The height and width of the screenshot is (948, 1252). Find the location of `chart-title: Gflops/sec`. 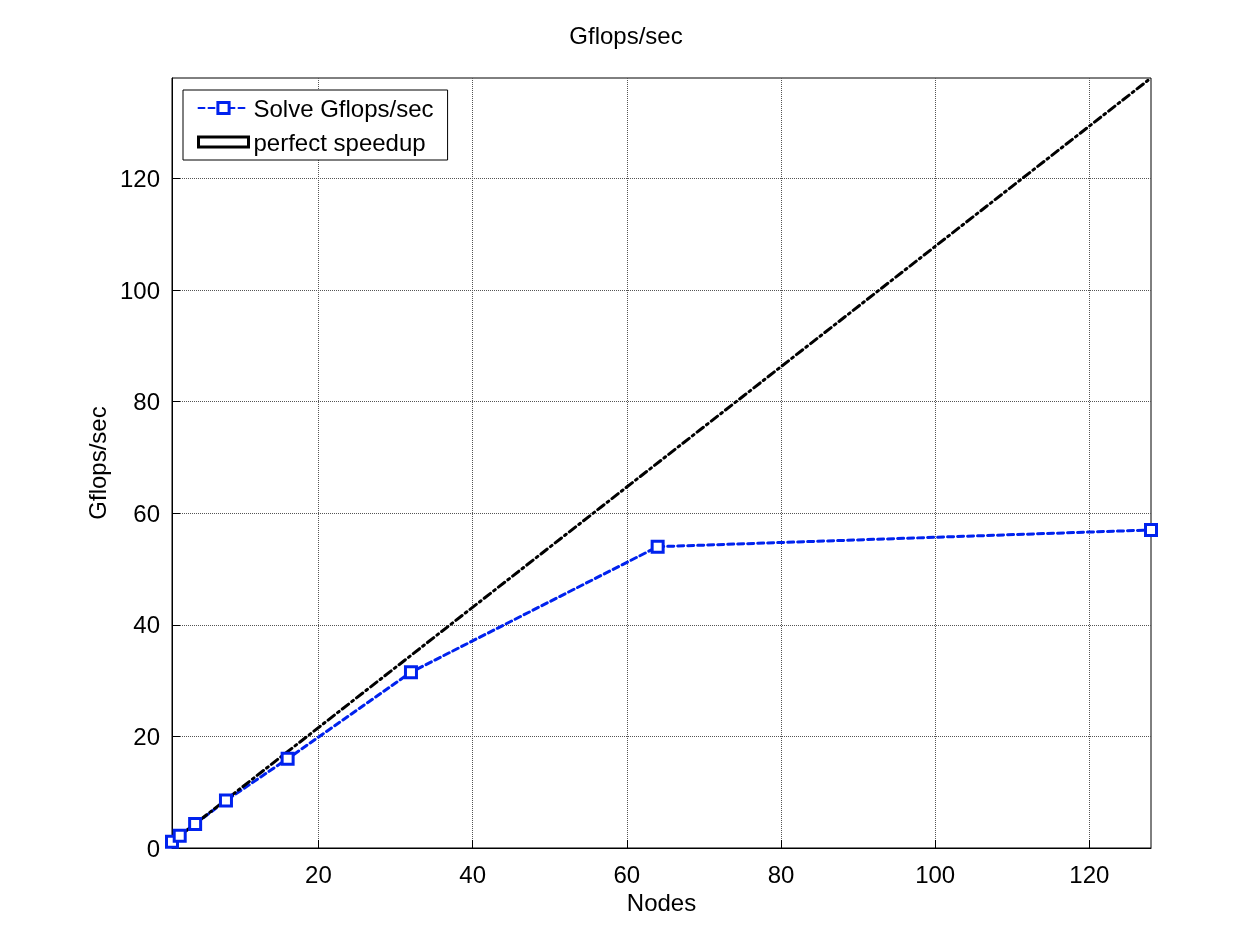

chart-title: Gflops/sec is located at coordinates (626, 35).